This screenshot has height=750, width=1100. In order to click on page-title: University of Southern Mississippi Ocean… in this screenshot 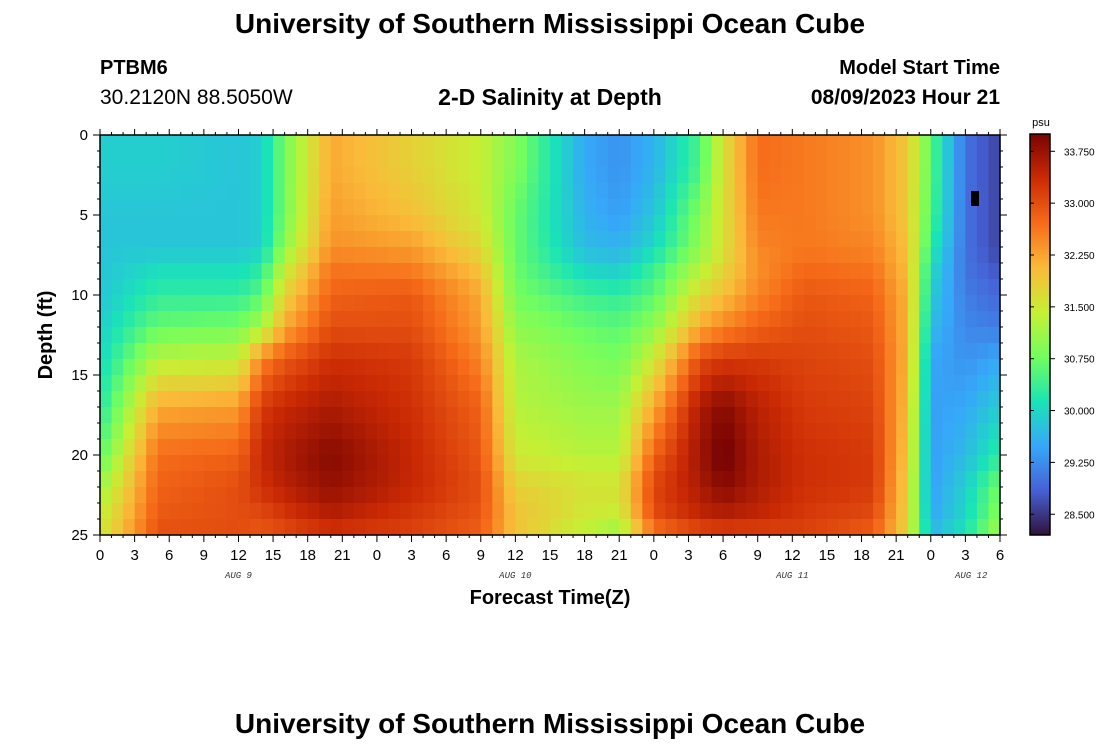, I will do `click(550, 23)`.